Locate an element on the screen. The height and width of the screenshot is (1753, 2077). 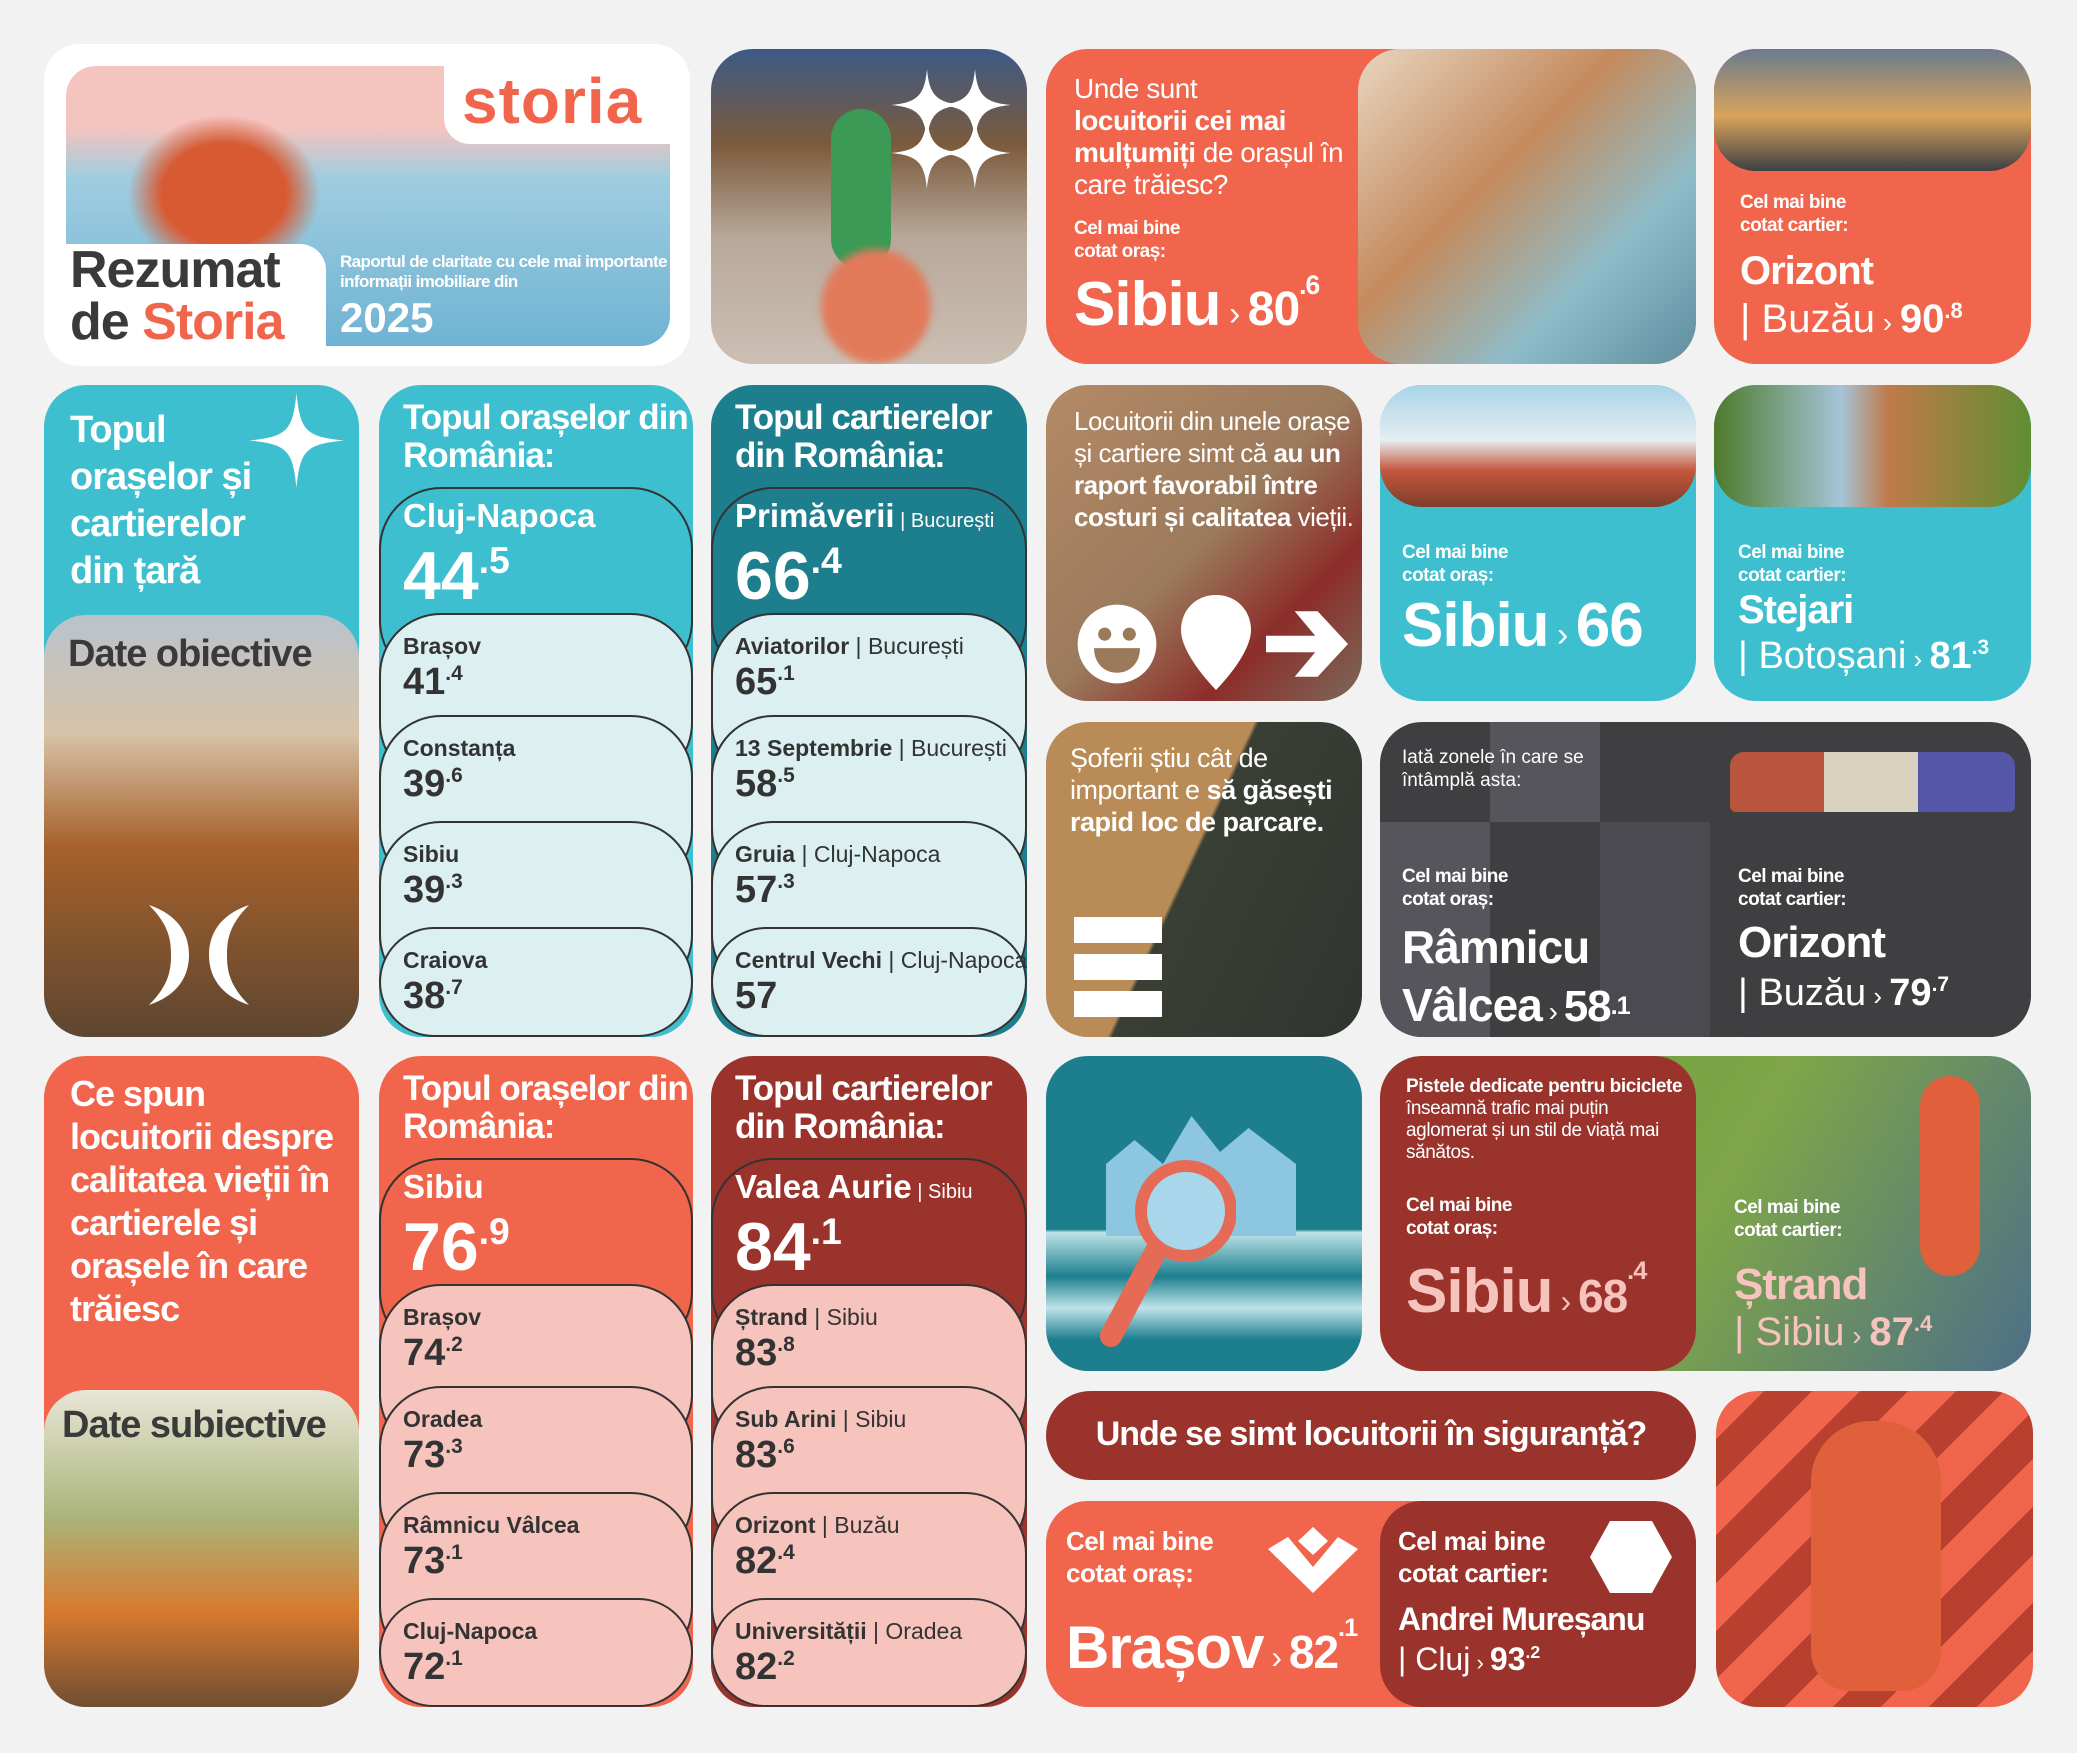
sibiu-photo is located at coordinates (1538, 446).